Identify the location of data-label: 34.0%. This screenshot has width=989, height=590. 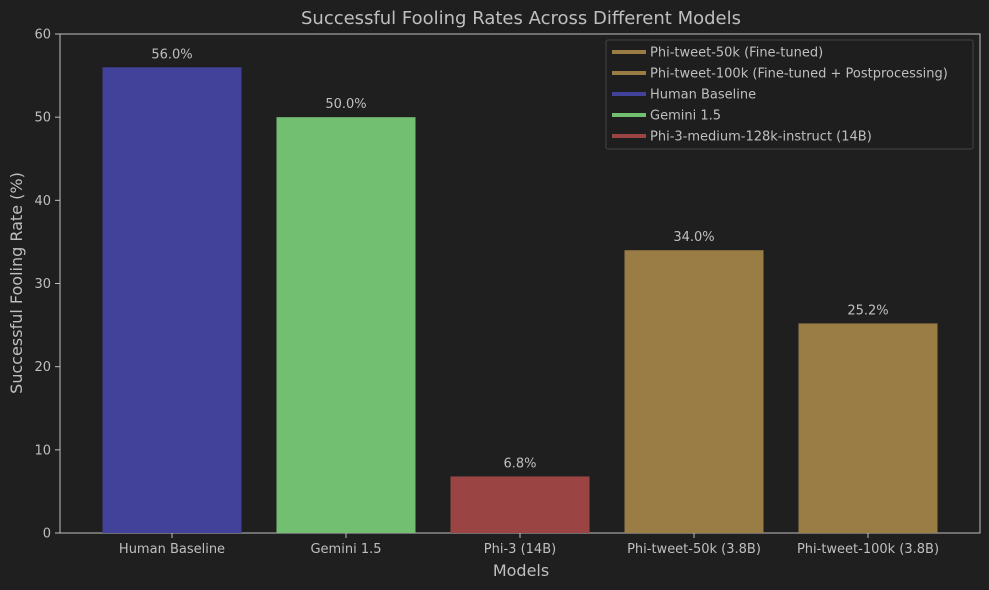
(693, 237).